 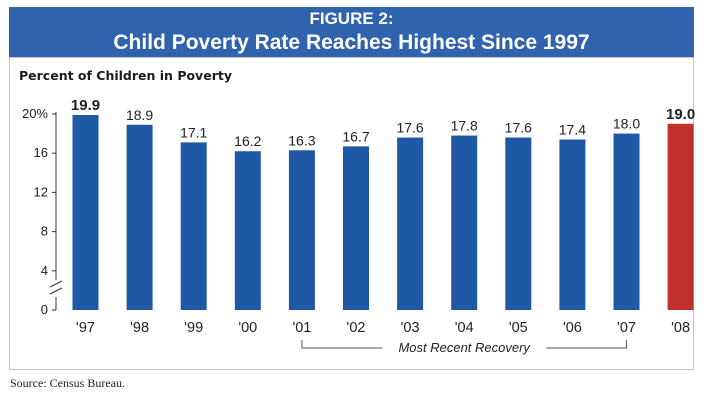 I want to click on data-label: 16.7, so click(x=355, y=136).